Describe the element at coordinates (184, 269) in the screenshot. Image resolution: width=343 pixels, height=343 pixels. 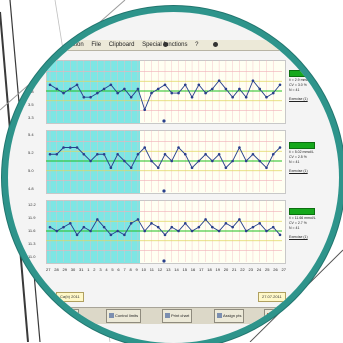
I see `x-tick-label: 15` at that location.